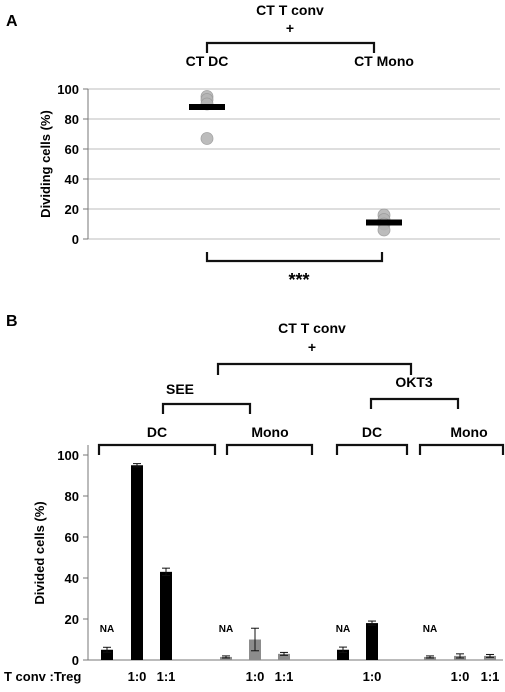 The image size is (505, 692). I want to click on group-bracket-see-mono, so click(269, 449).